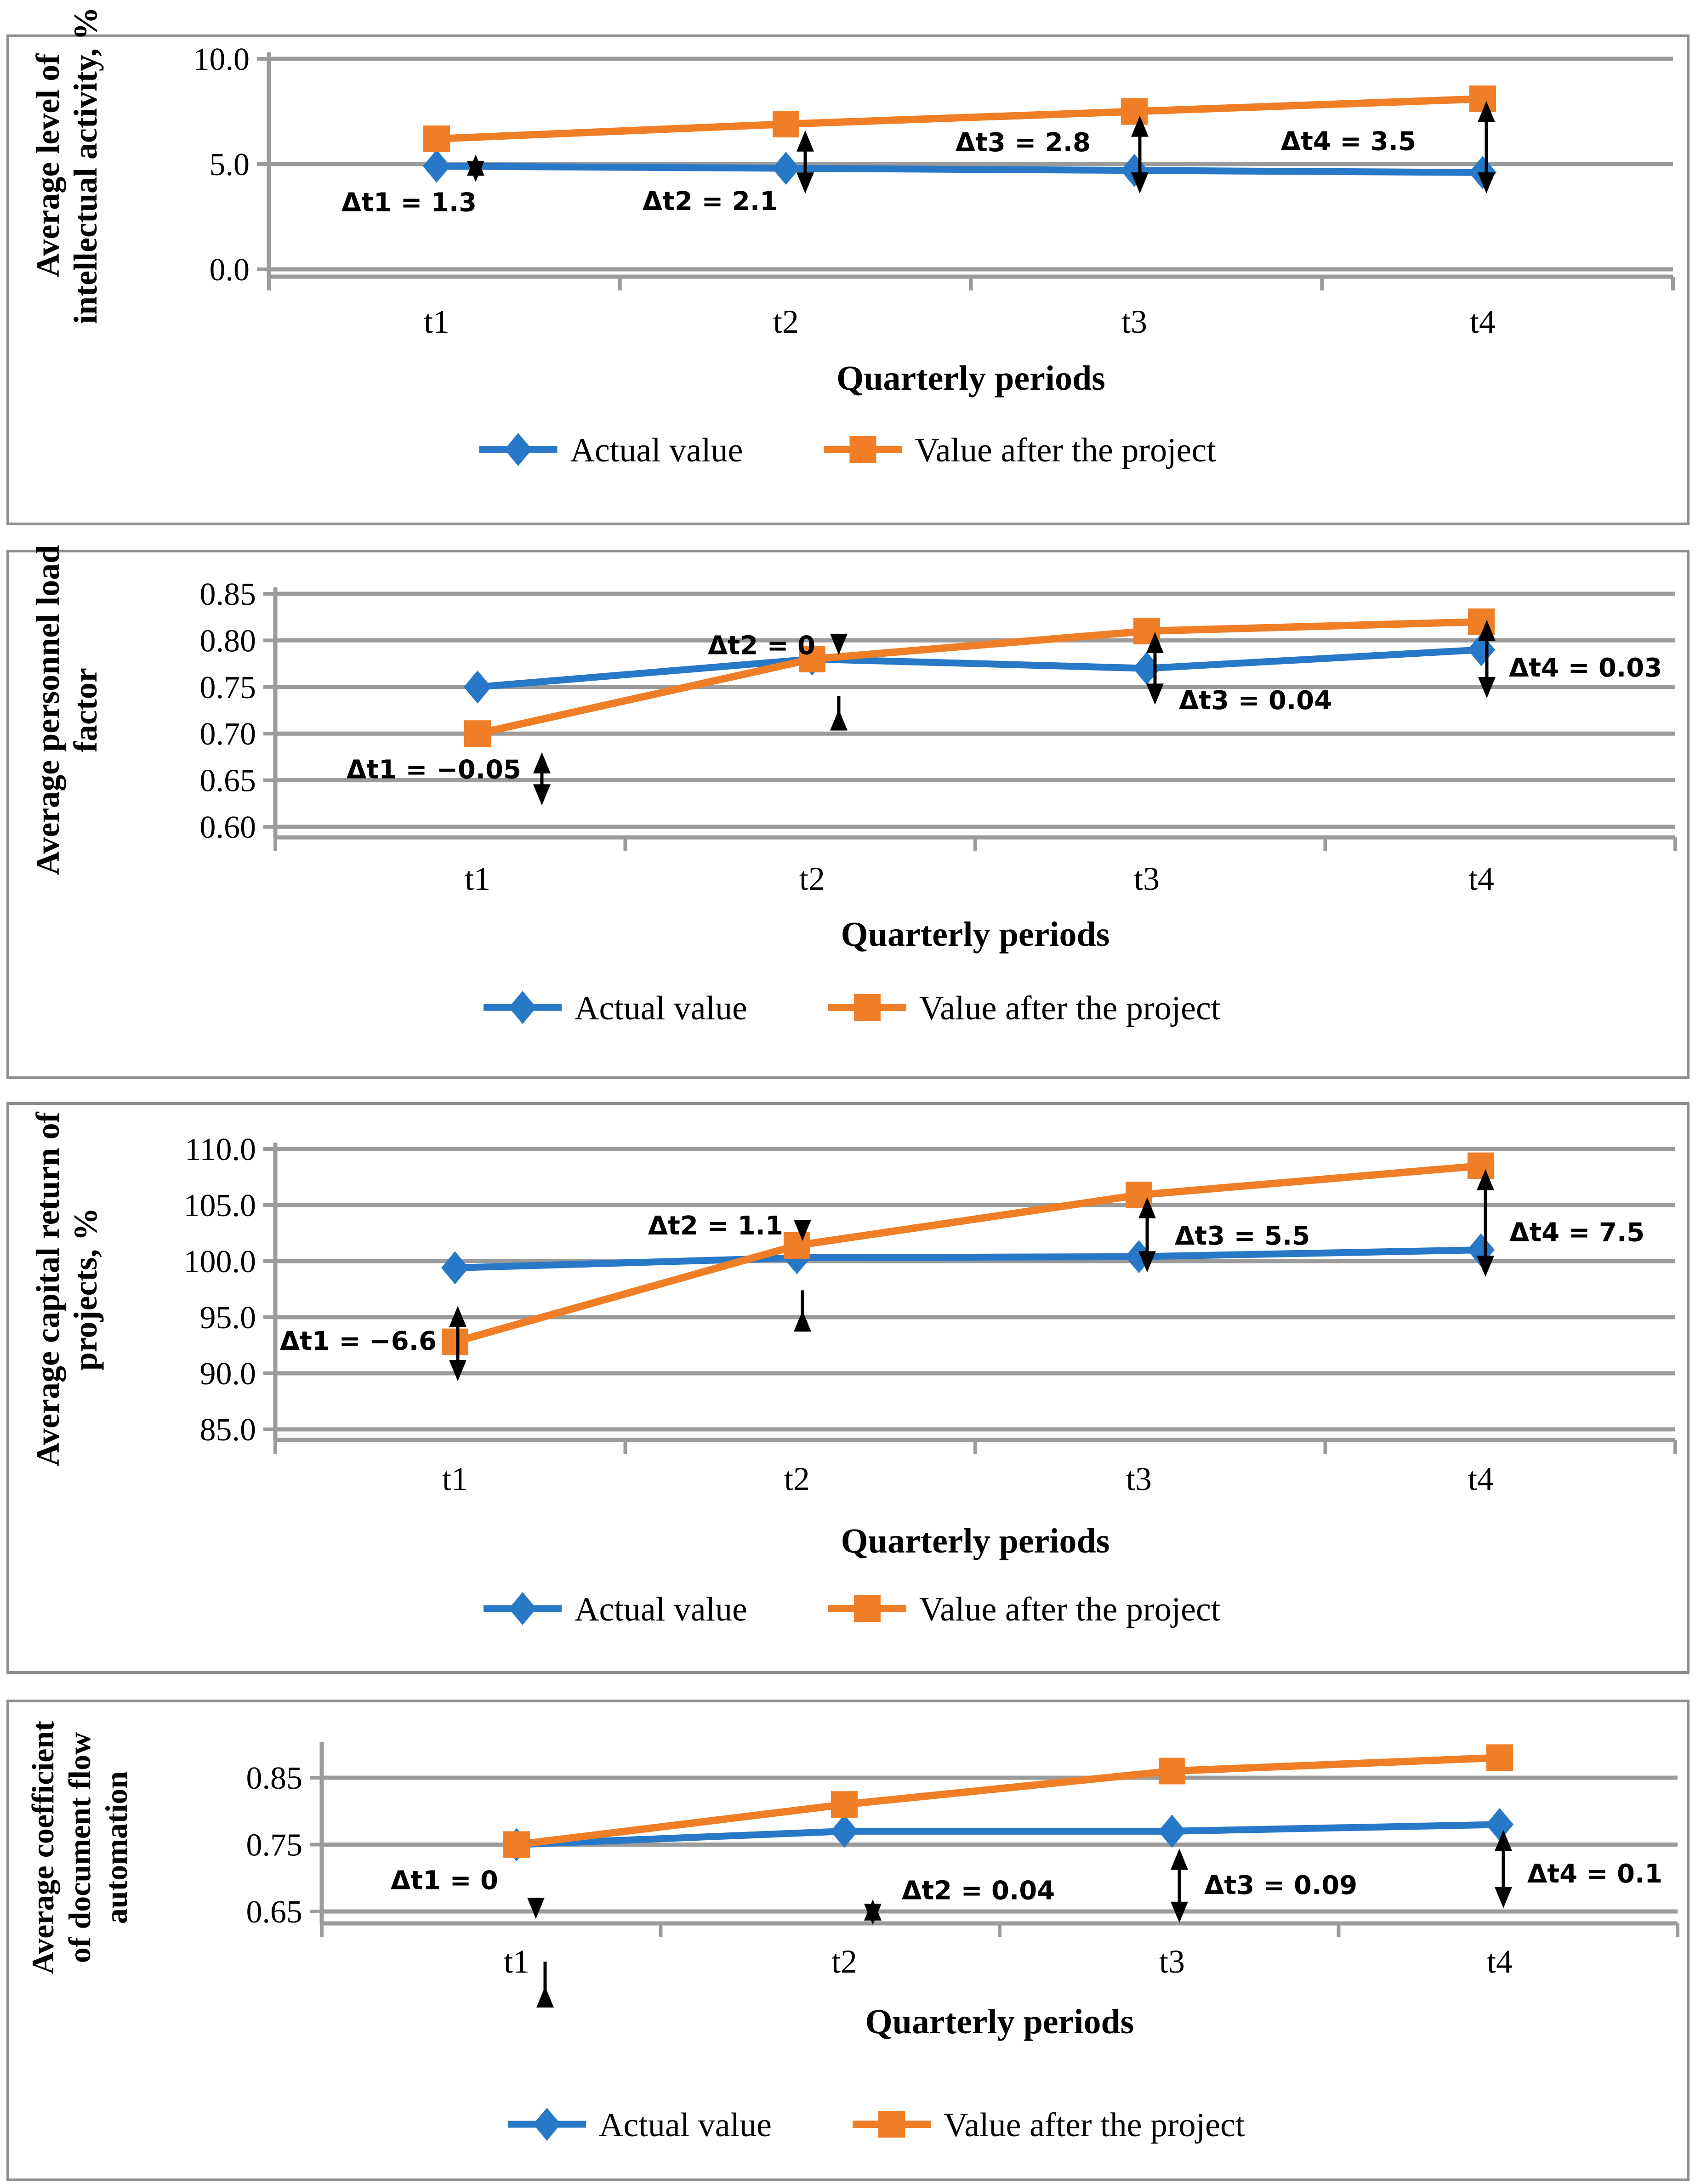  I want to click on y-axis-title-line: of document flow, so click(79, 1847).